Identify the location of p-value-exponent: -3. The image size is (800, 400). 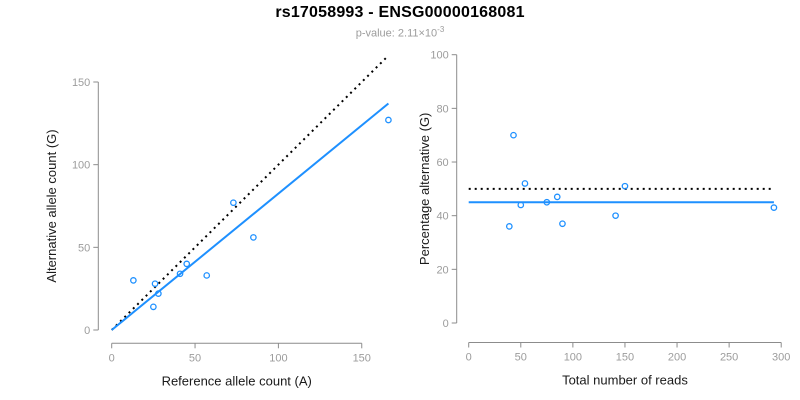
(441, 29).